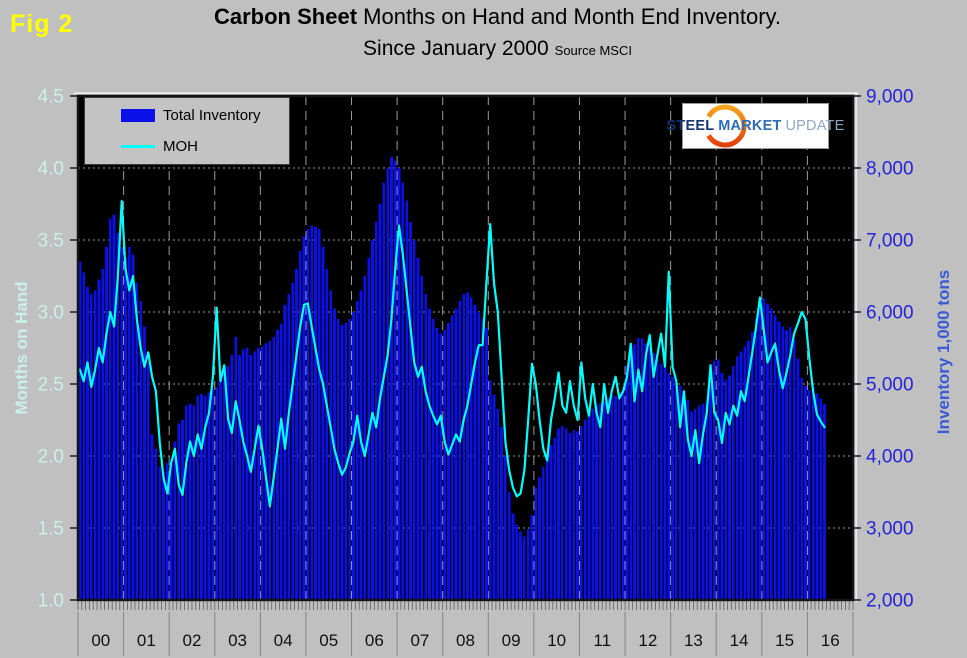 The image size is (967, 658). Describe the element at coordinates (51, 241) in the screenshot. I see `left-axis-tick-label: 3.5` at that location.